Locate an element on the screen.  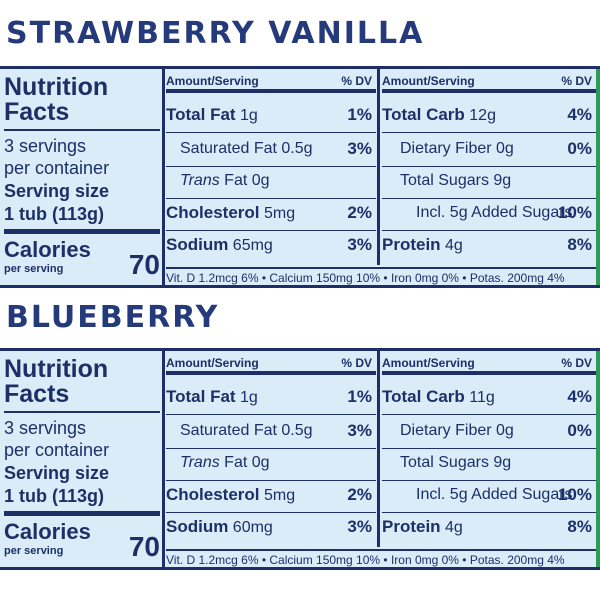
dietary-fiber-text: Dietary Fiber 0g is located at coordinates (457, 148).